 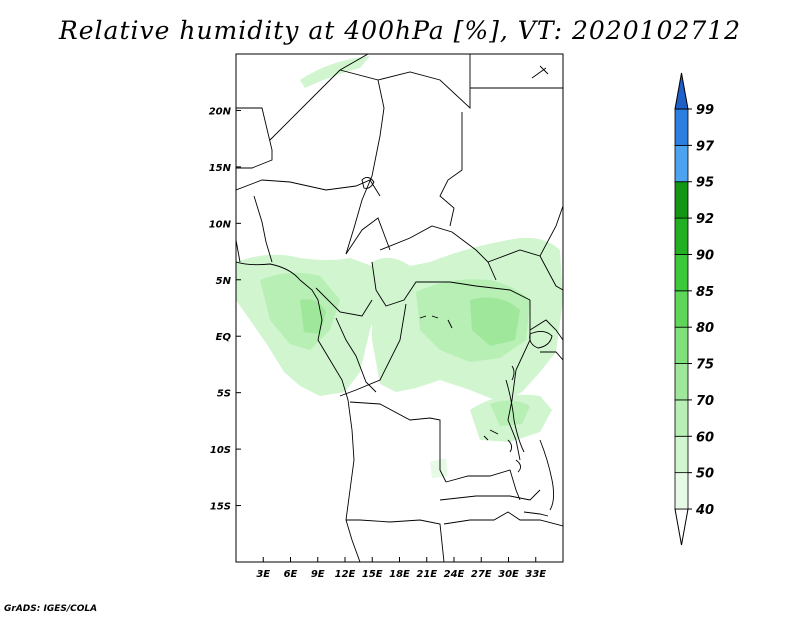 What do you see at coordinates (372, 574) in the screenshot?
I see `lon-tick-label: 15E` at bounding box center [372, 574].